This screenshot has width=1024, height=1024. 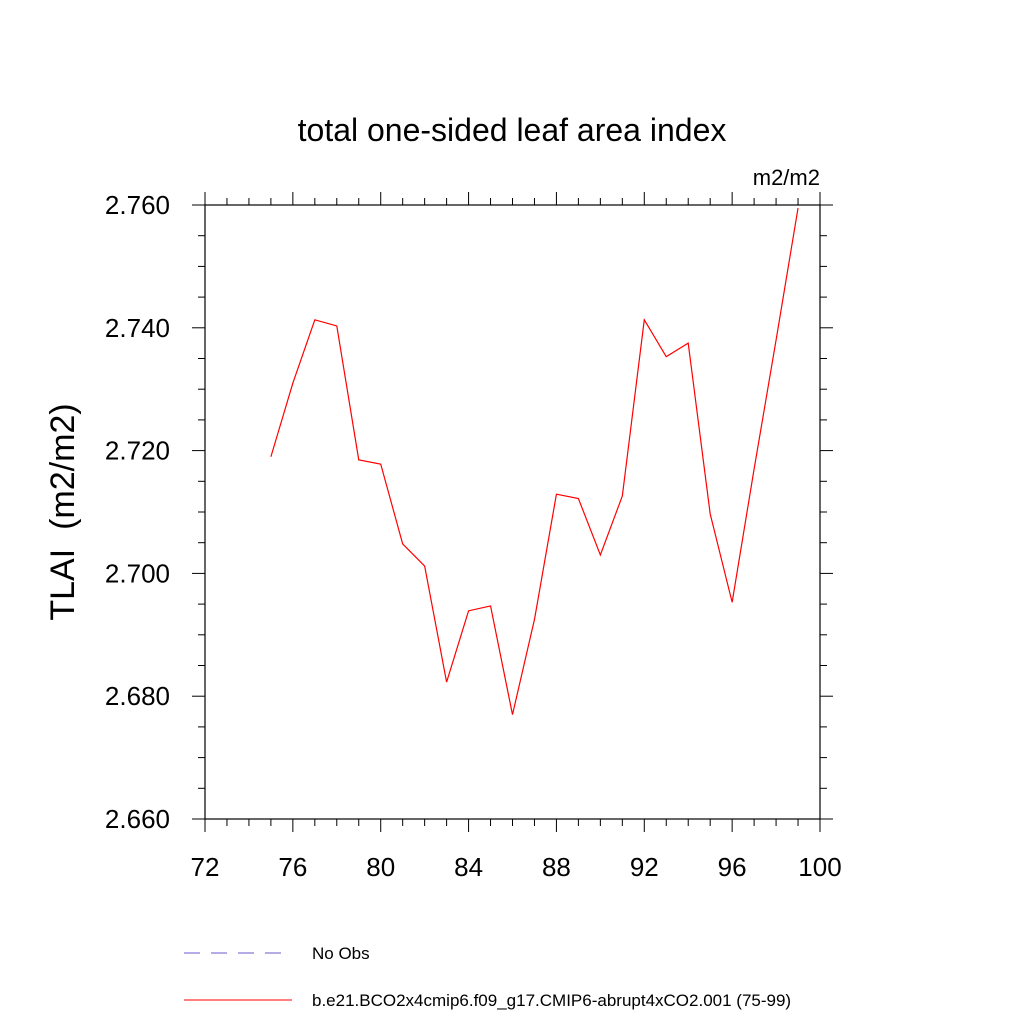 What do you see at coordinates (292, 867) in the screenshot?
I see `x-tick-label: 76` at bounding box center [292, 867].